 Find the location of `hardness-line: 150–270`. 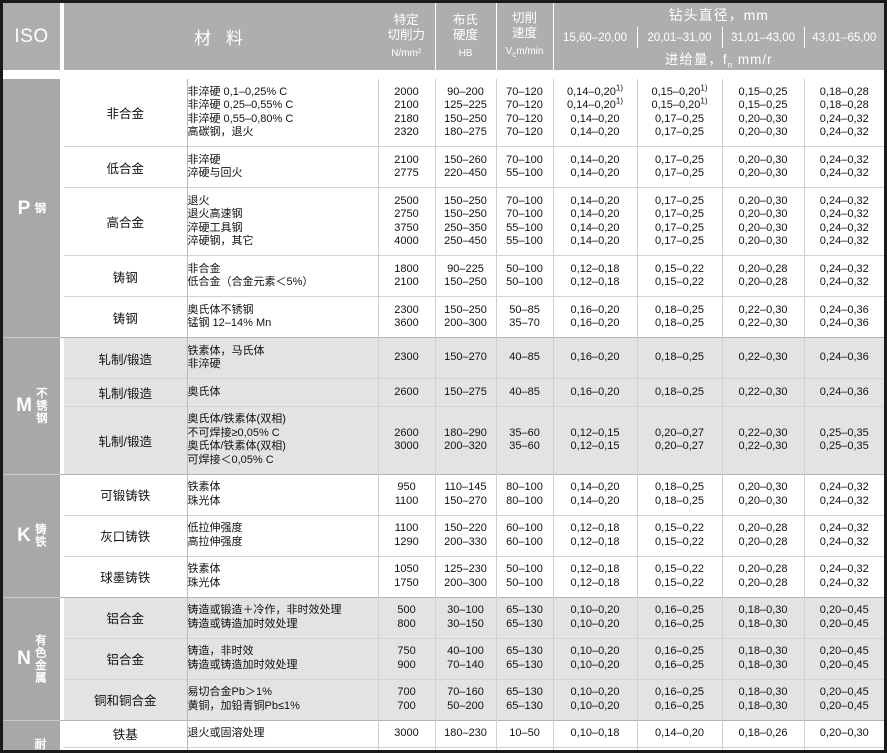

hardness-line: 150–270 is located at coordinates (465, 500).